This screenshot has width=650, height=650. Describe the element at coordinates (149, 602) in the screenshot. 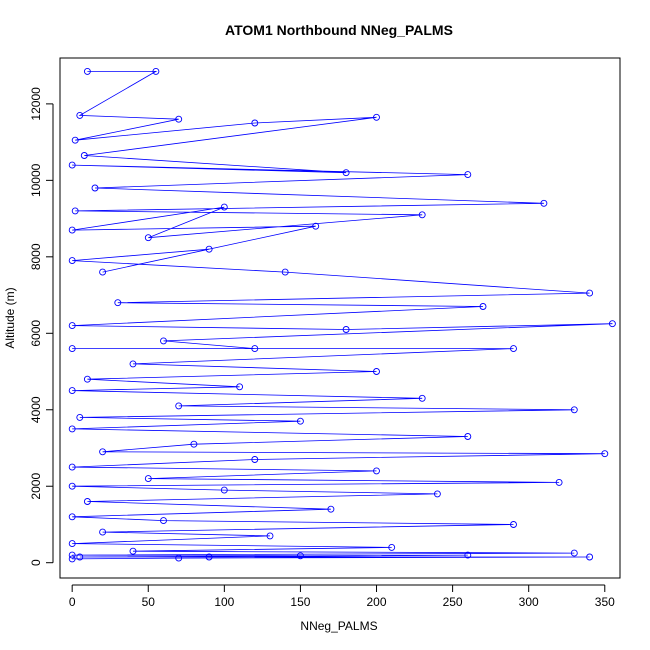

I see `x-tick-label: 50` at that location.